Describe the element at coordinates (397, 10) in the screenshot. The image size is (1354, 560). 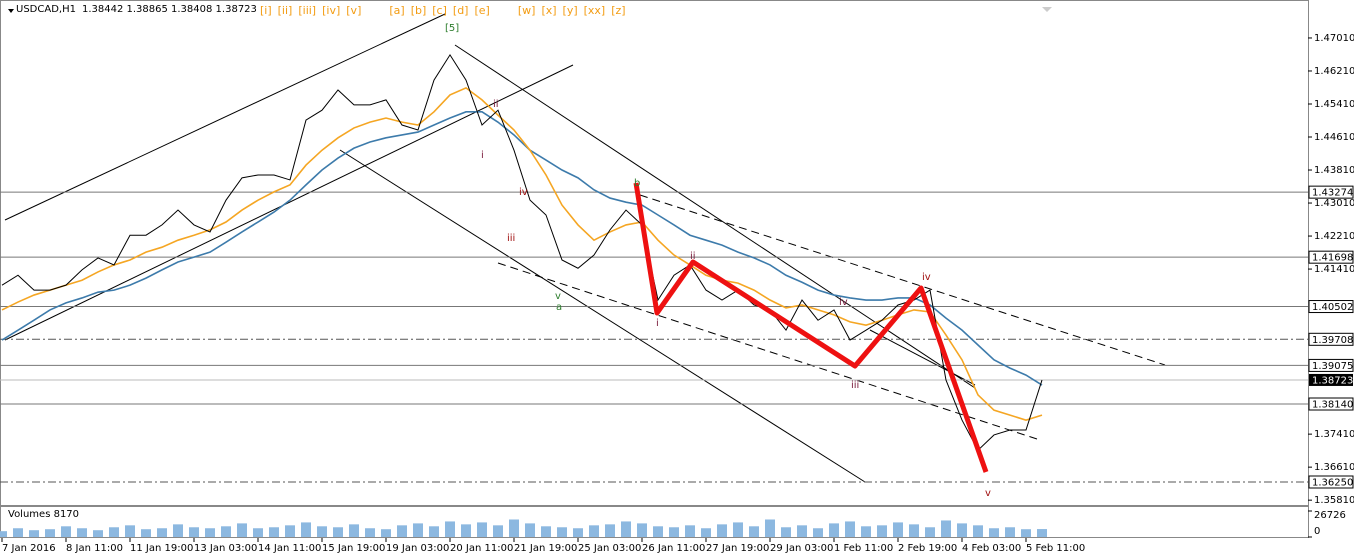
I see `wave-button: [a]` at that location.